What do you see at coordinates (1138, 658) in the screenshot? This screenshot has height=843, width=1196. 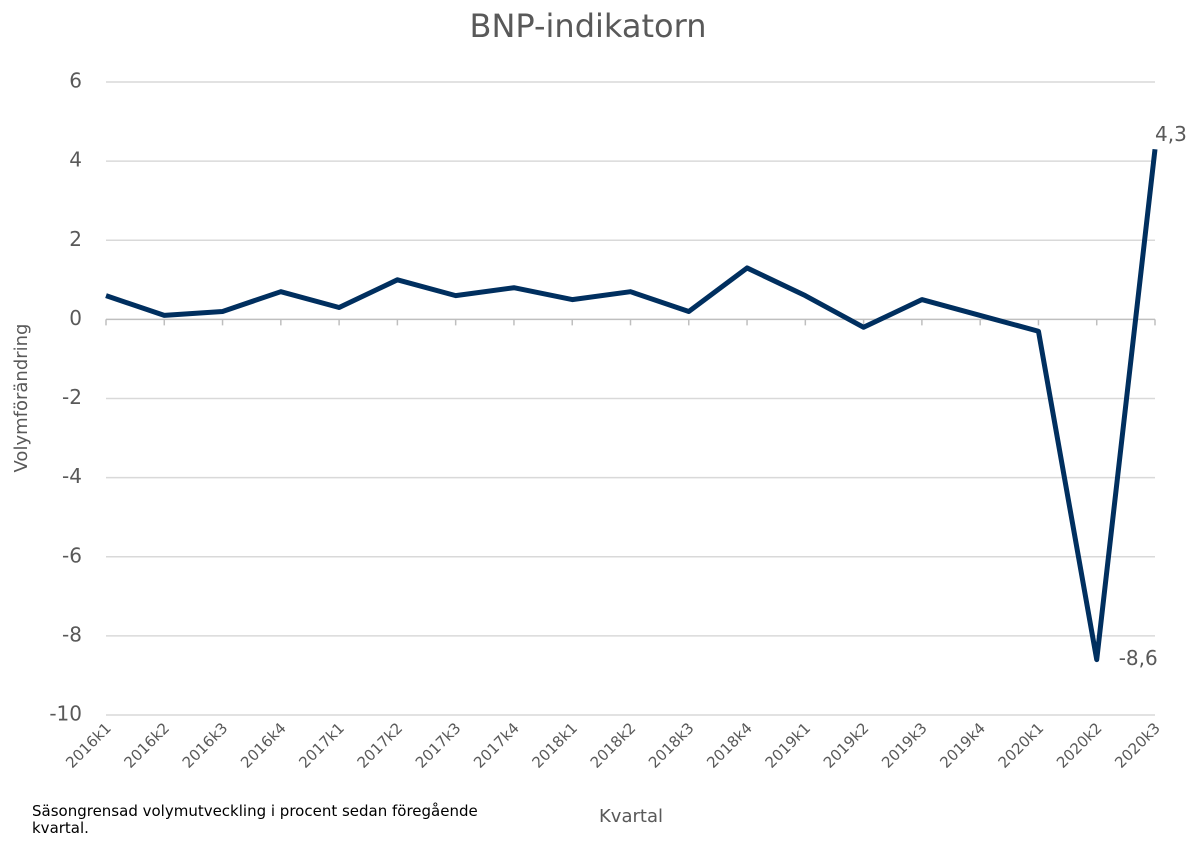 I see `data-label: -8,6` at bounding box center [1138, 658].